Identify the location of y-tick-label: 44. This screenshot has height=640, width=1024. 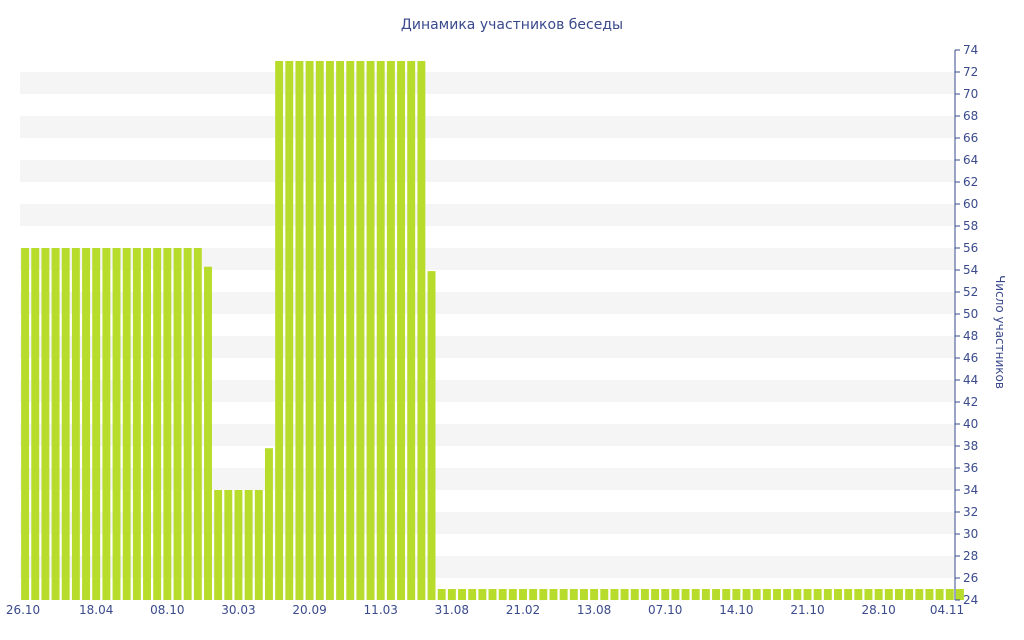
(970, 380).